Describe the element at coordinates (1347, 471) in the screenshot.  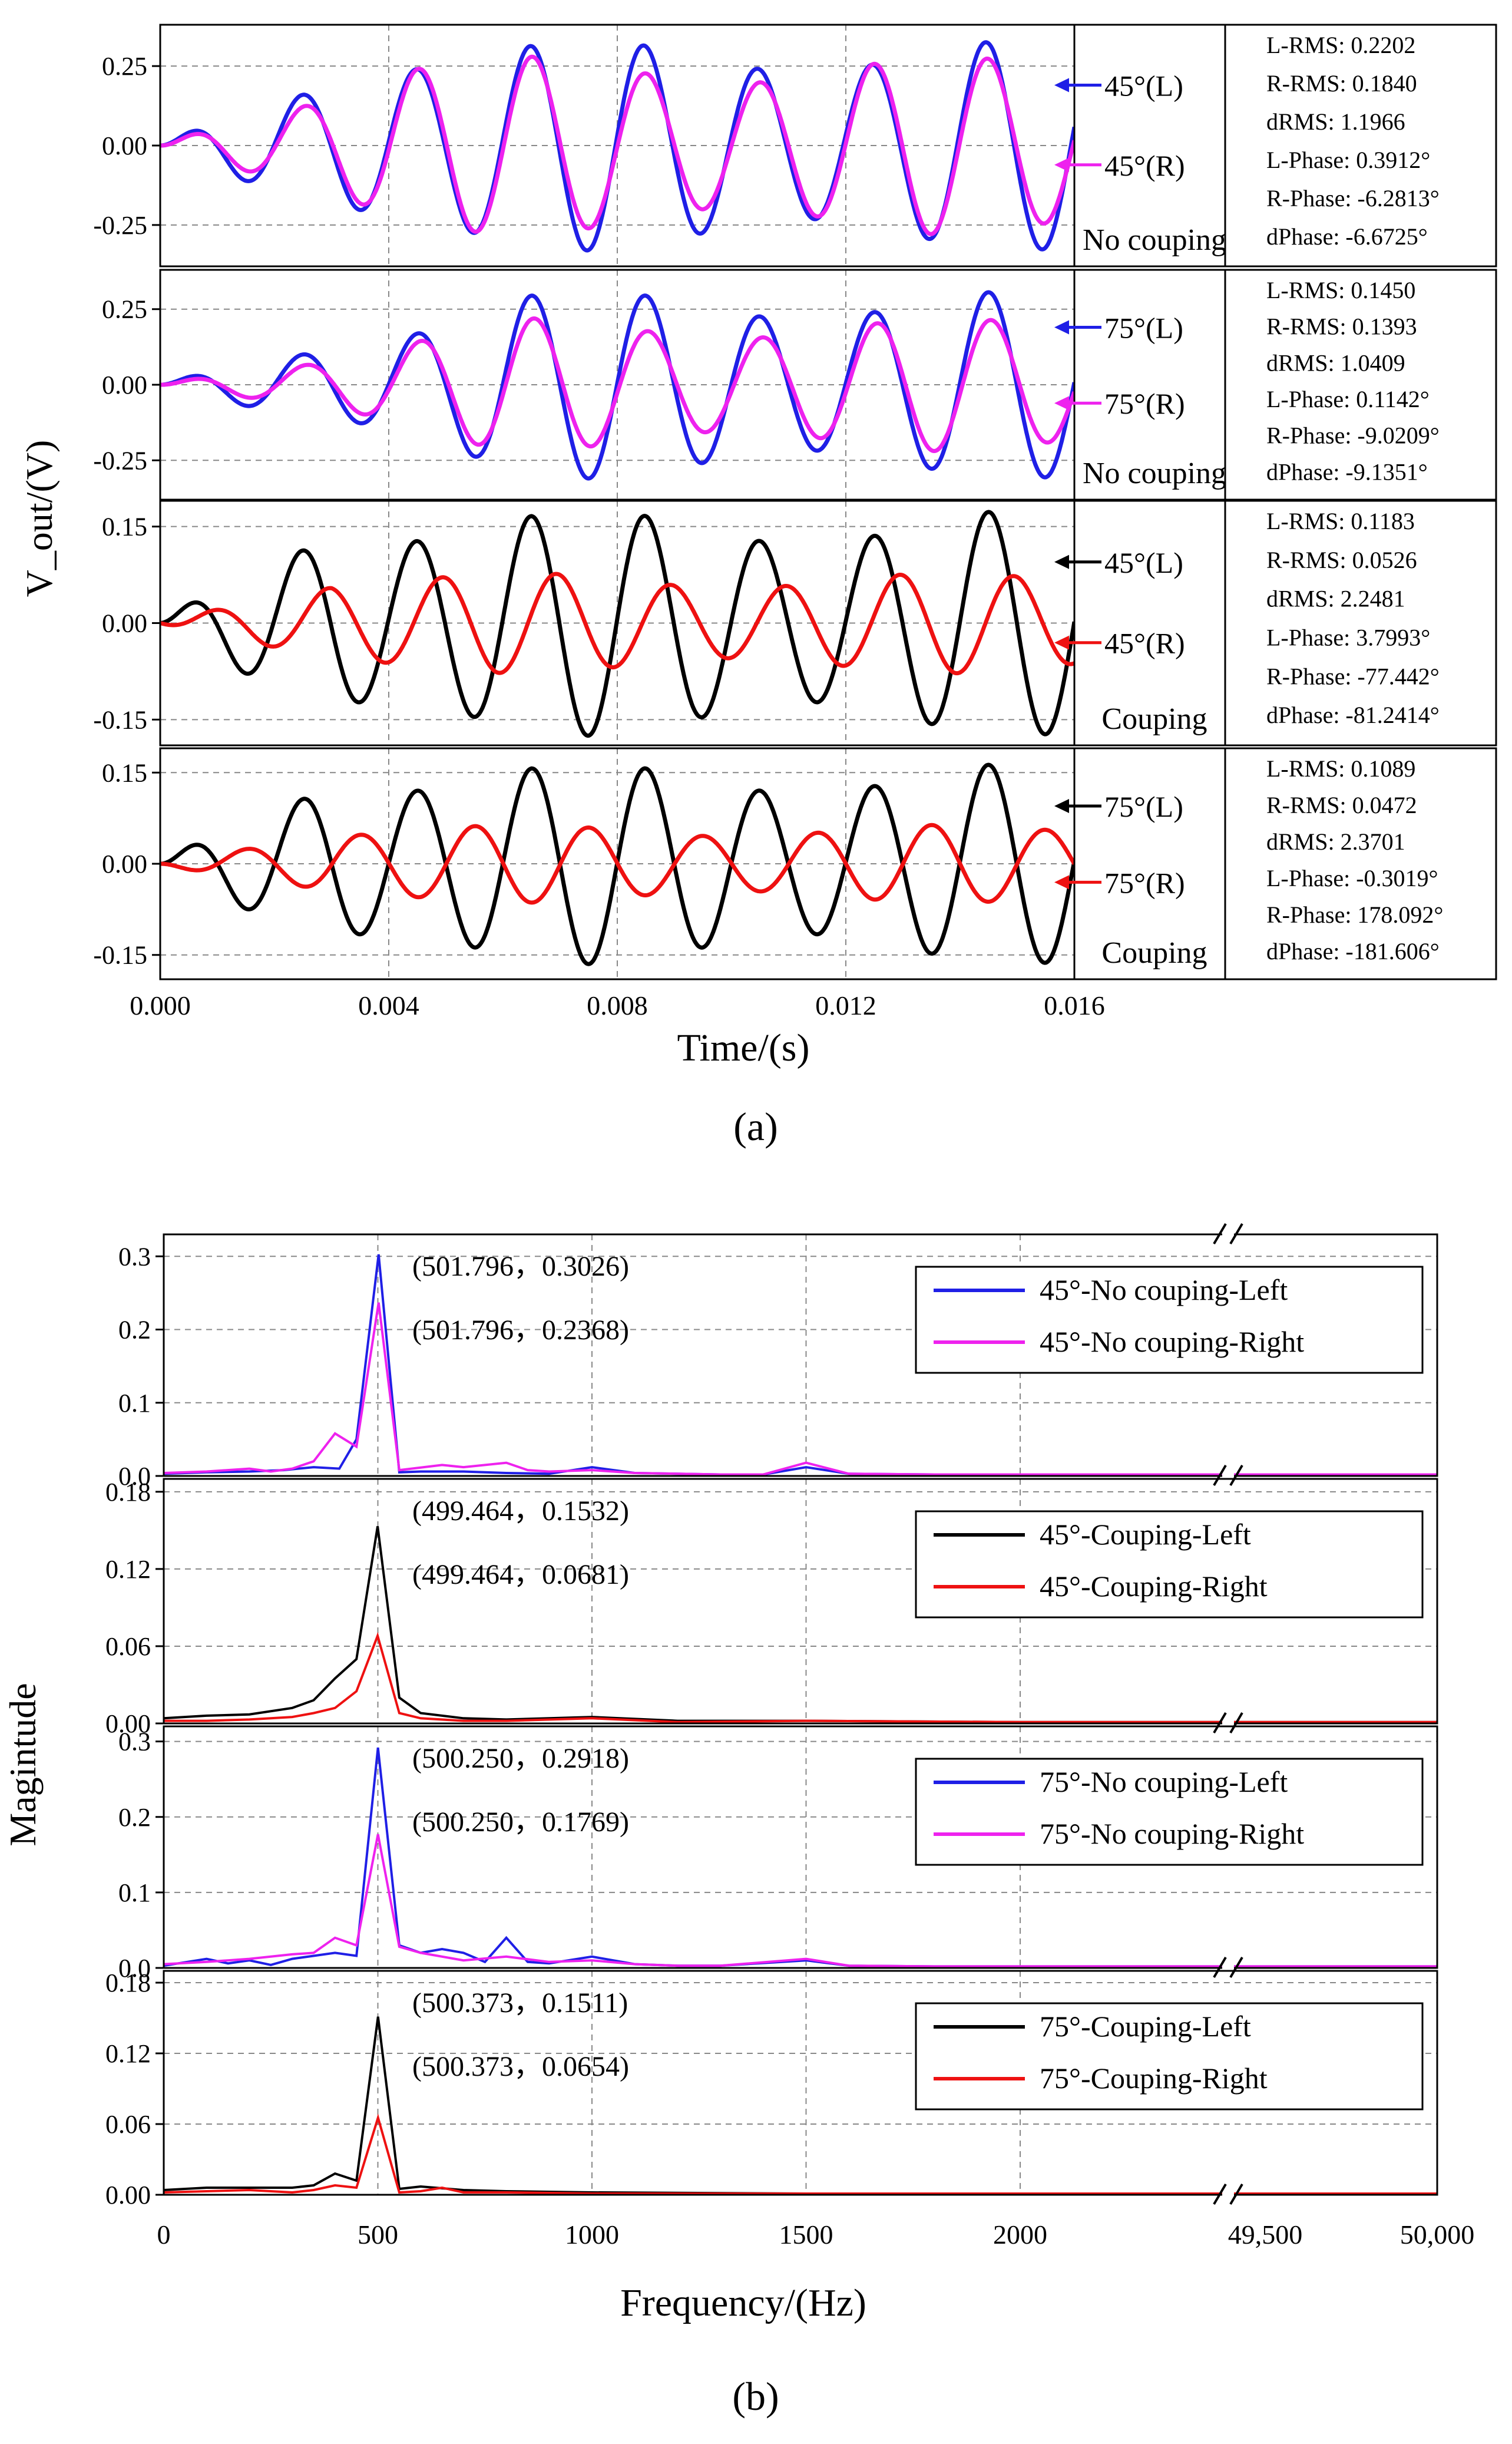
I see `a-stat-line: dPhase: -9.1351°` at that location.